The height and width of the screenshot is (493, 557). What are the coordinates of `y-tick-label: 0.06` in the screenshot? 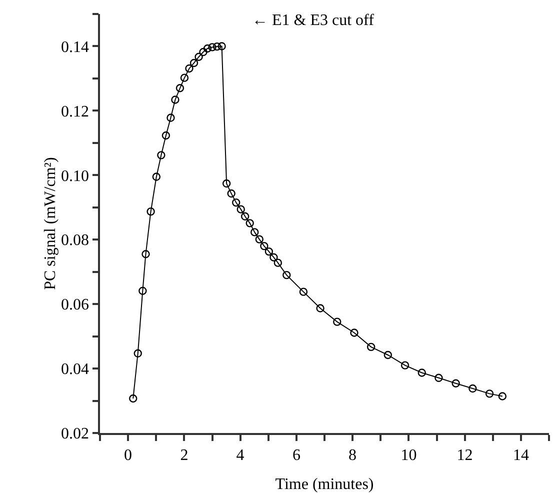 It's located at (75, 305).